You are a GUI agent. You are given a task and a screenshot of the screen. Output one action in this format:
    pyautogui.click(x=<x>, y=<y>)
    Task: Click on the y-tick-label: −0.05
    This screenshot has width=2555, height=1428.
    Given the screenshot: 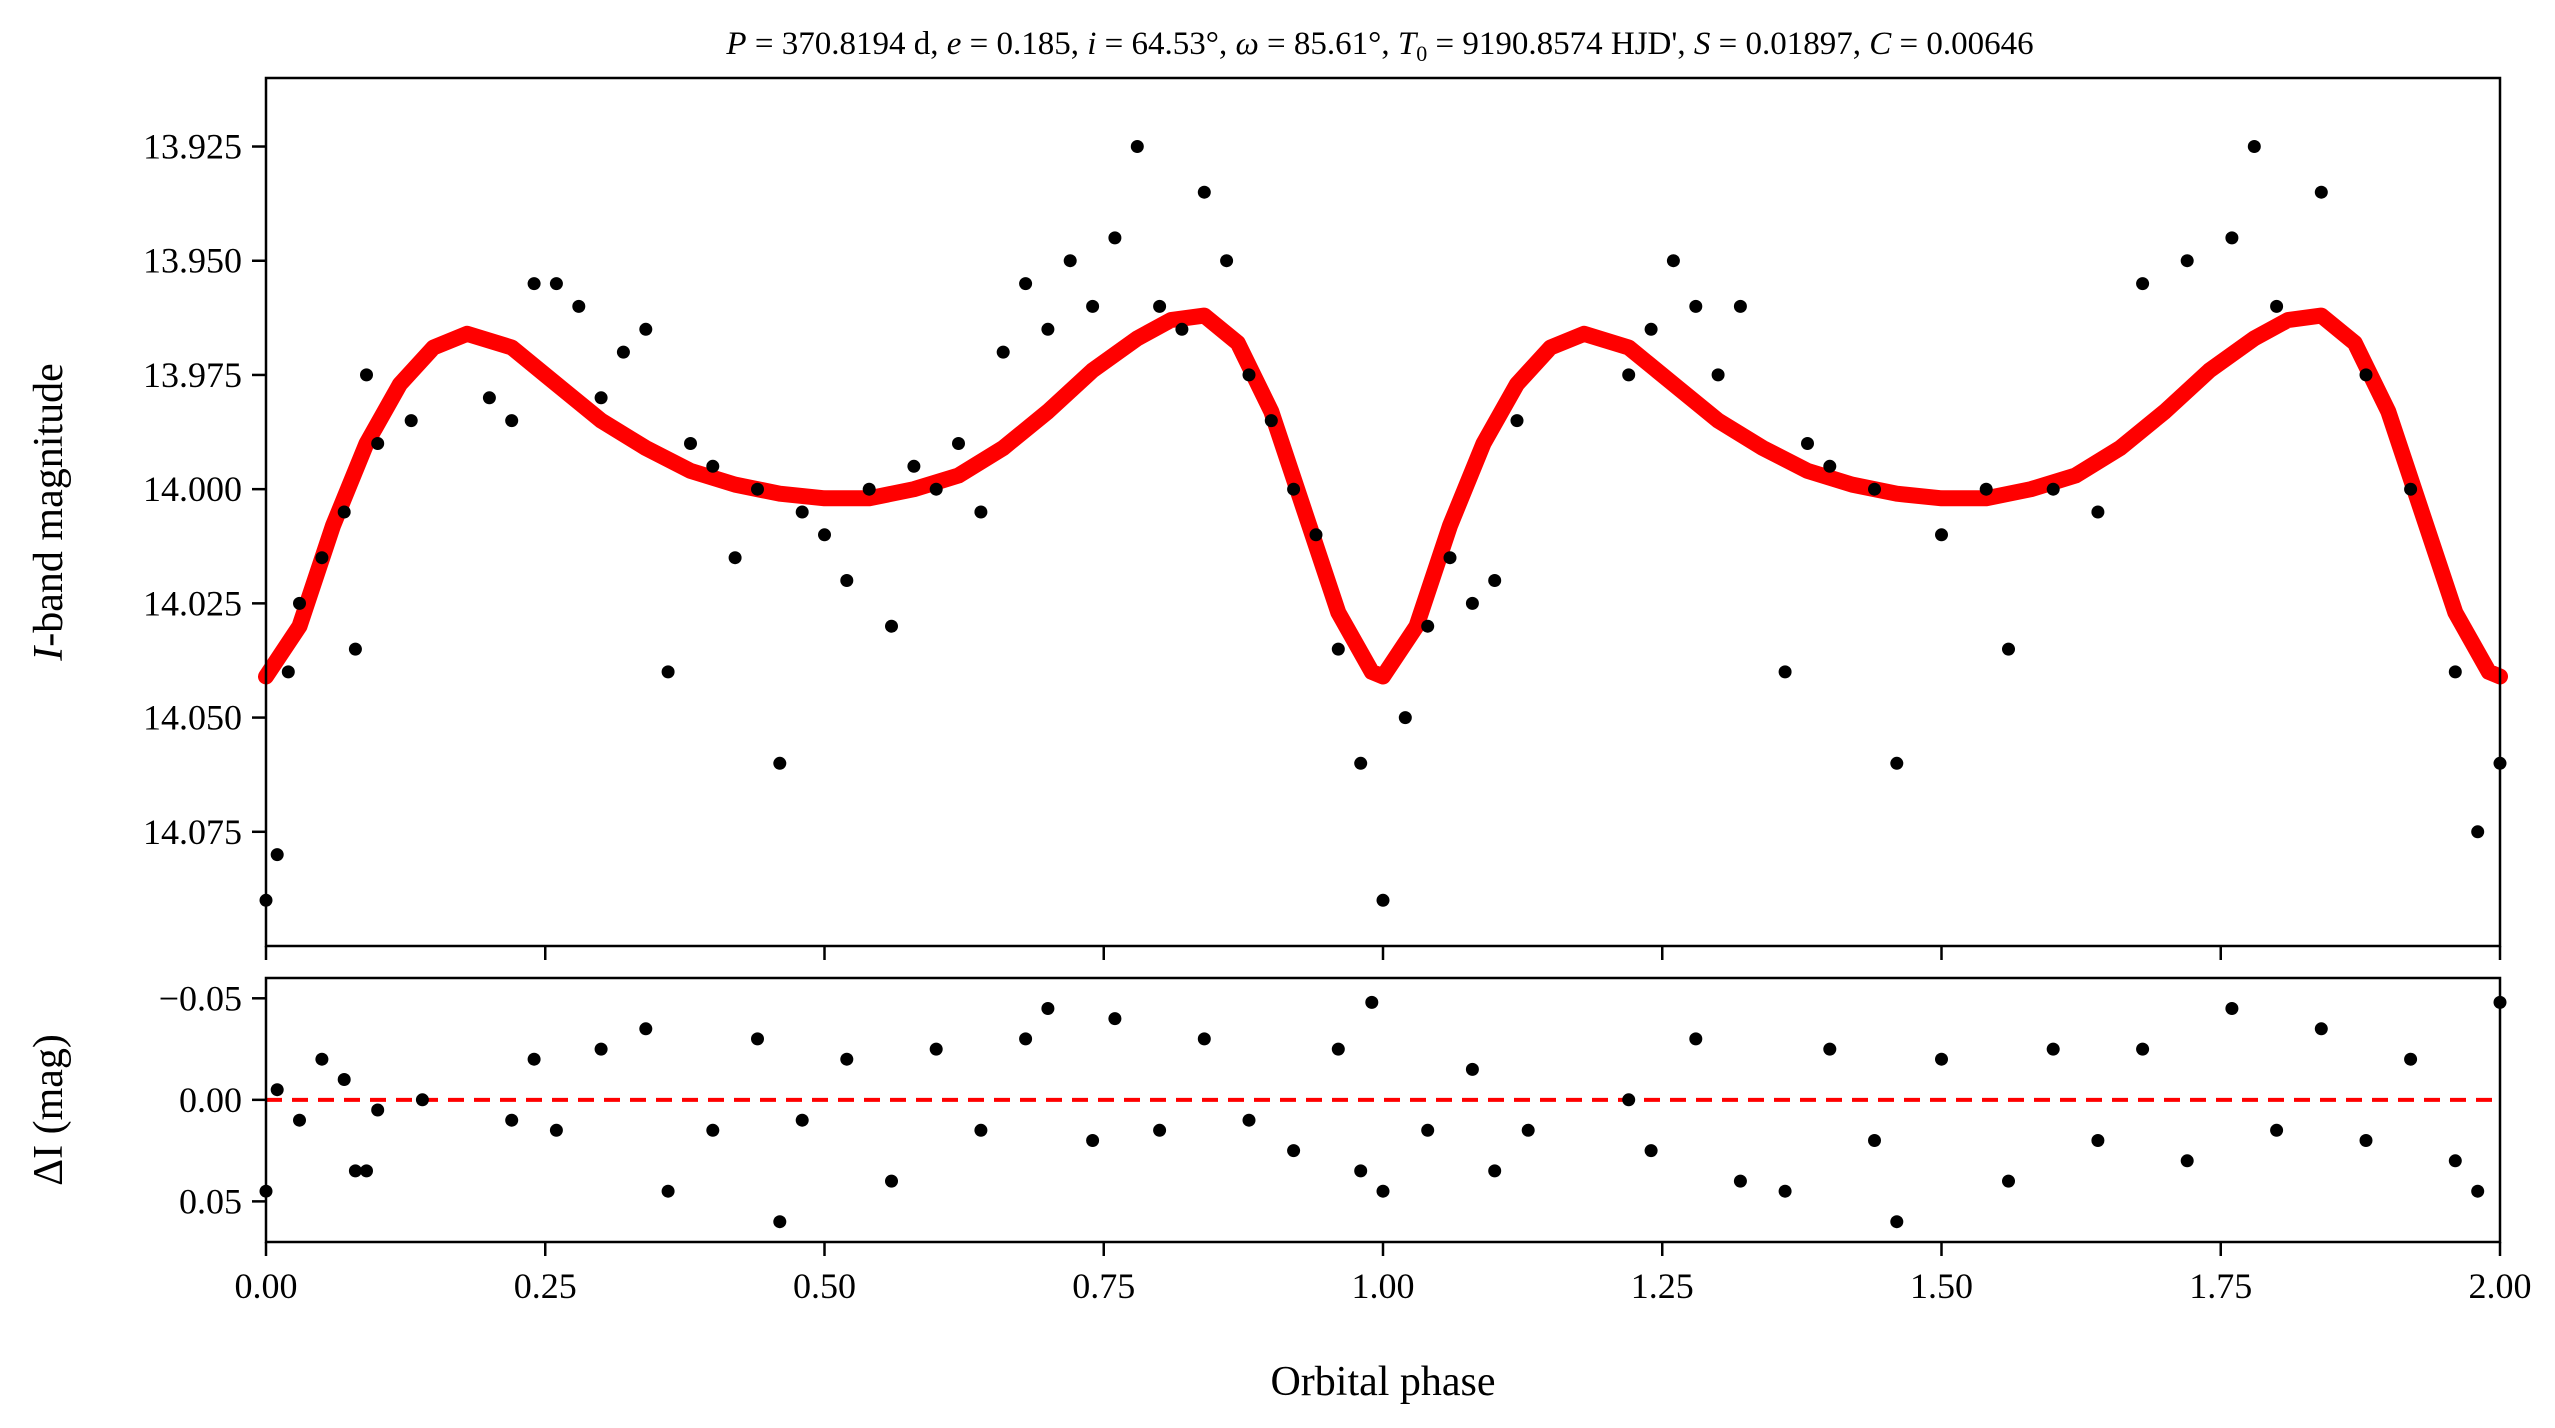 What is the action you would take?
    pyautogui.click(x=200, y=998)
    